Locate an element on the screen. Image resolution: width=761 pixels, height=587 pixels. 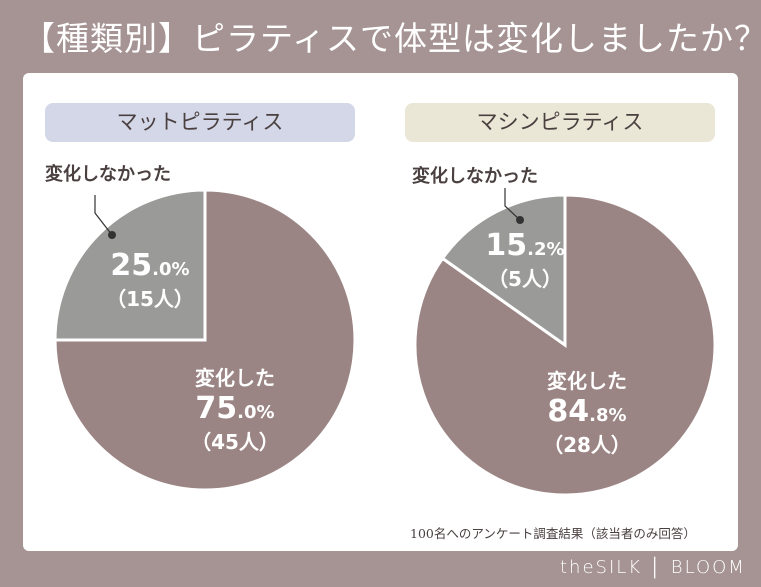
brand-logo: theSILK │ BLOOM is located at coordinates (653, 567).